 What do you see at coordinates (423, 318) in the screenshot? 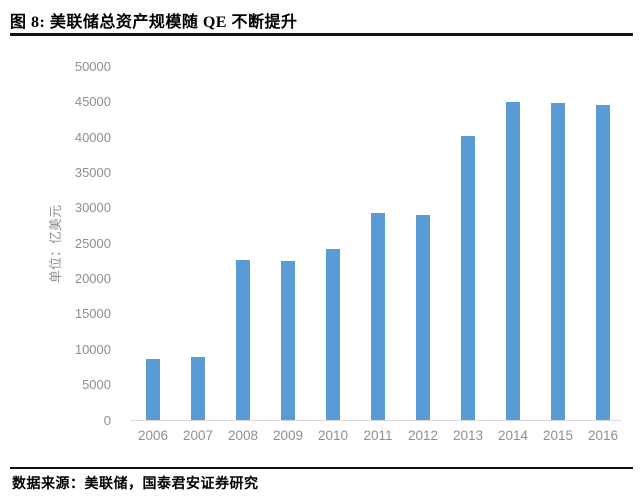
I see `bar-2012` at bounding box center [423, 318].